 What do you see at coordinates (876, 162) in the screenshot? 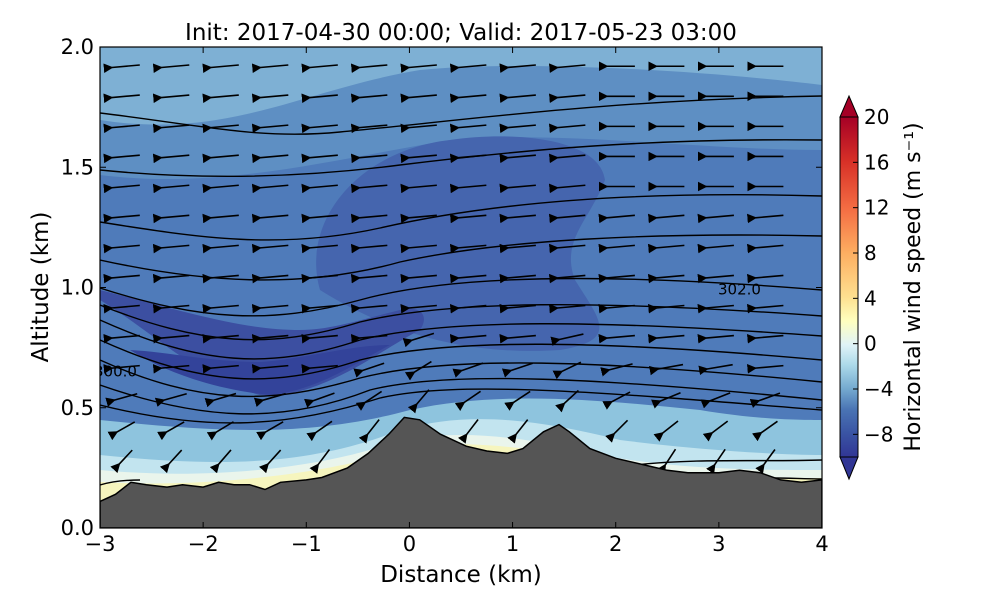
I see `colorbar-tick-label: 16` at bounding box center [876, 162].